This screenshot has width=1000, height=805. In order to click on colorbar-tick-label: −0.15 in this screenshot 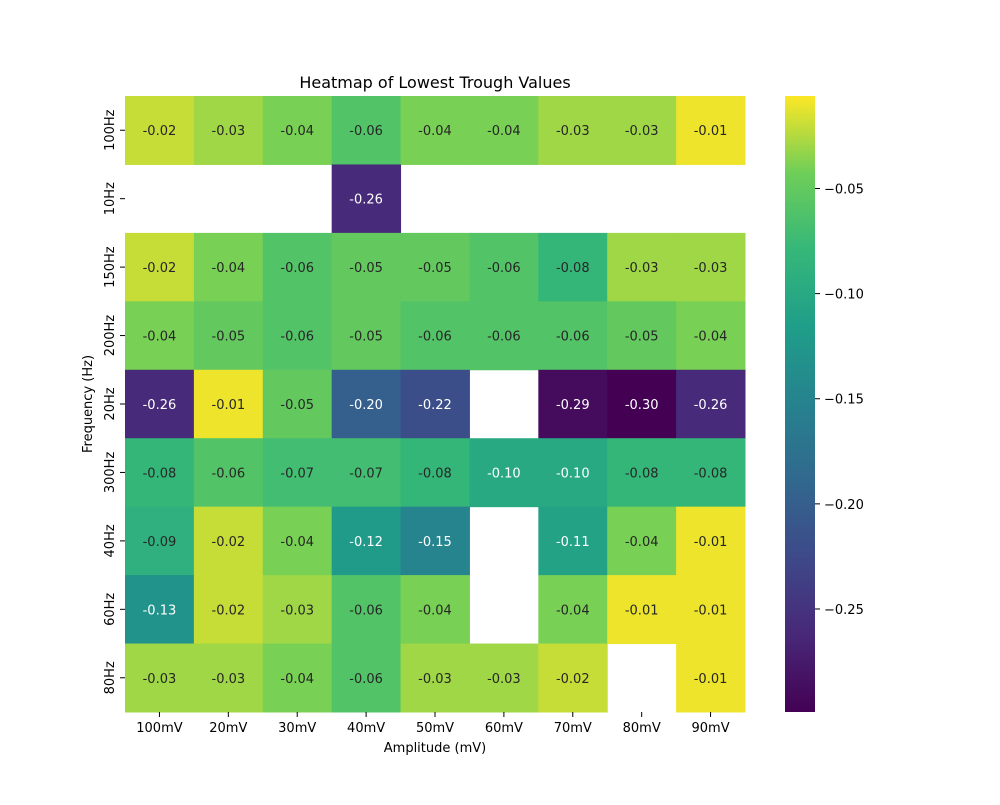, I will do `click(844, 400)`.